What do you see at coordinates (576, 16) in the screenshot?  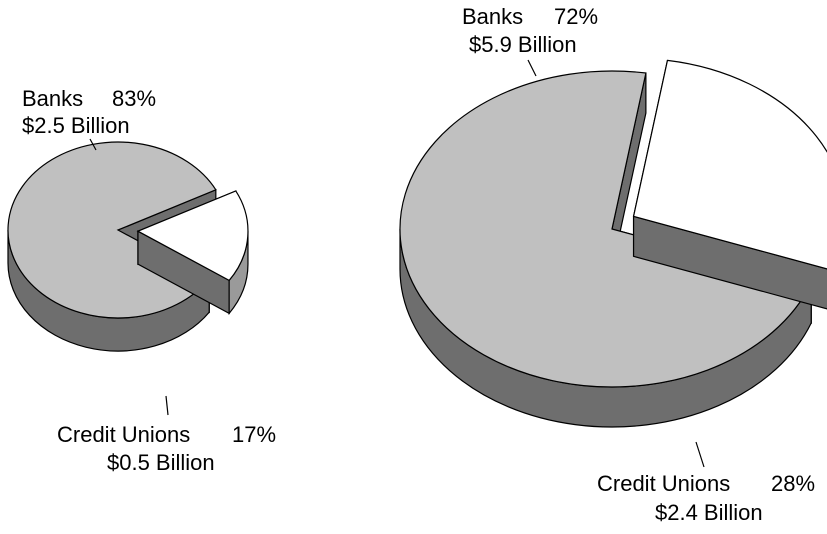 I see `right-banks-percent: 72%` at bounding box center [576, 16].